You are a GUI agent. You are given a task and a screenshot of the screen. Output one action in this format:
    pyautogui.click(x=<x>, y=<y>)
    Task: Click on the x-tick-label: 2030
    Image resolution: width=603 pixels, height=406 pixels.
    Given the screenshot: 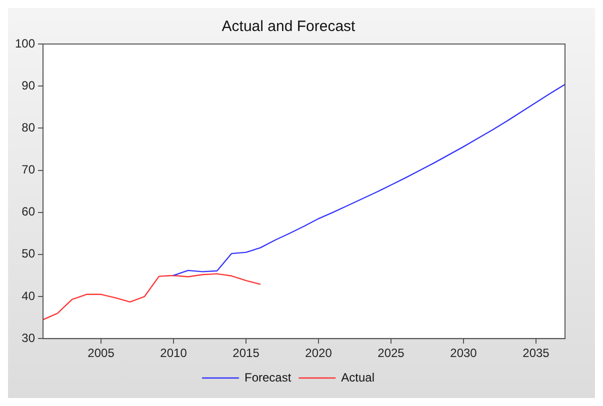 What is the action you would take?
    pyautogui.click(x=464, y=353)
    